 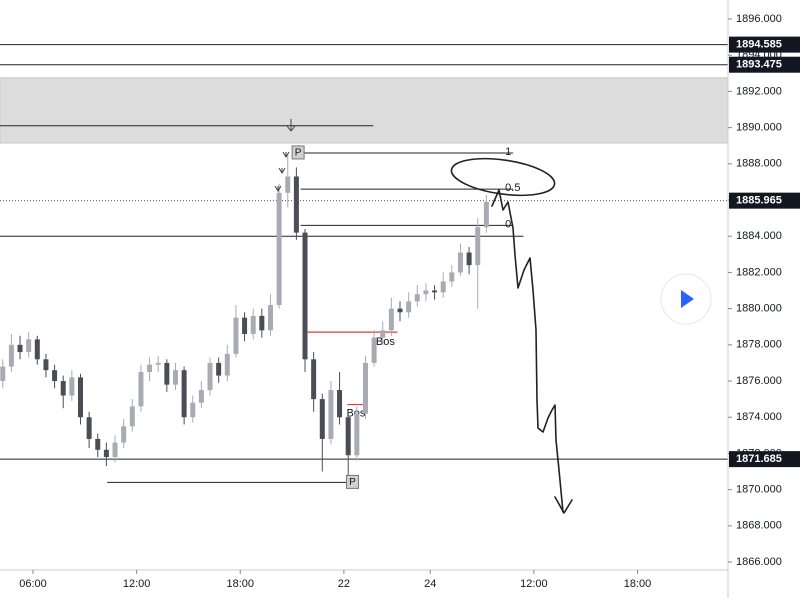 What do you see at coordinates (759, 562) in the screenshot?
I see `y-tick-label: 1866.000` at bounding box center [759, 562].